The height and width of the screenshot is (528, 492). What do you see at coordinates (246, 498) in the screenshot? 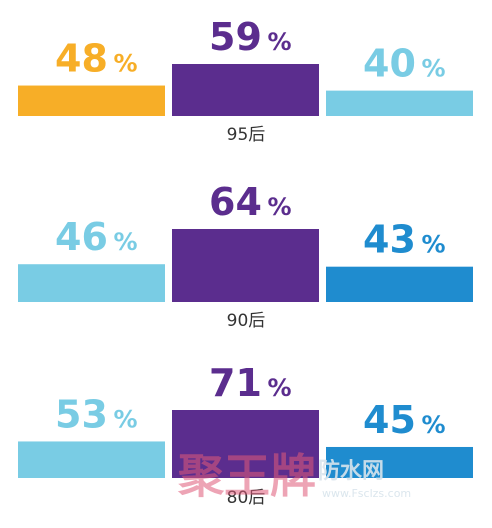
I see `group-label: 80后` at bounding box center [246, 498].